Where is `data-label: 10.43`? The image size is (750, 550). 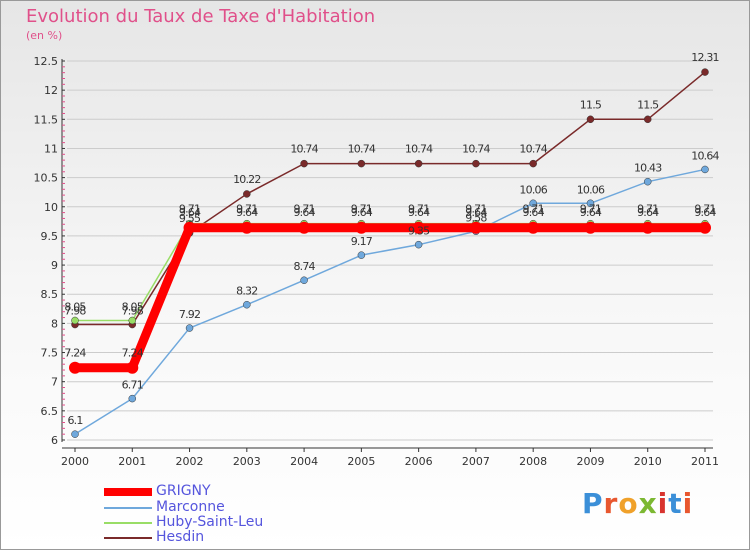 data-label: 10.43 is located at coordinates (648, 168).